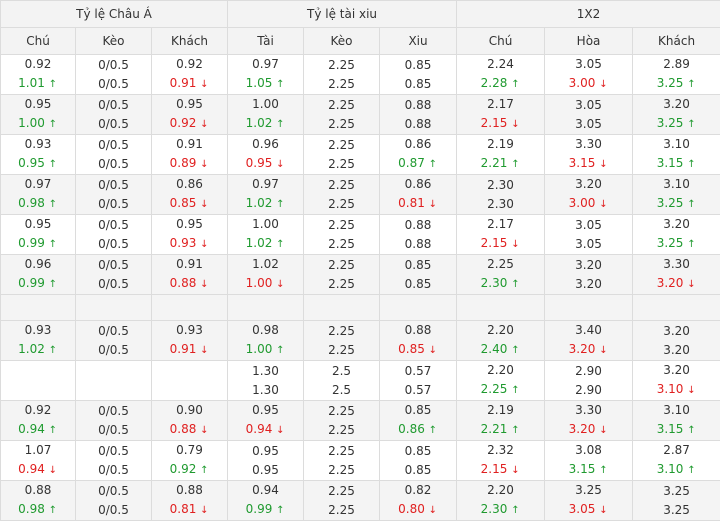  I want to click on odds-cell: 2.32 2.15 ↓, so click(501, 460).